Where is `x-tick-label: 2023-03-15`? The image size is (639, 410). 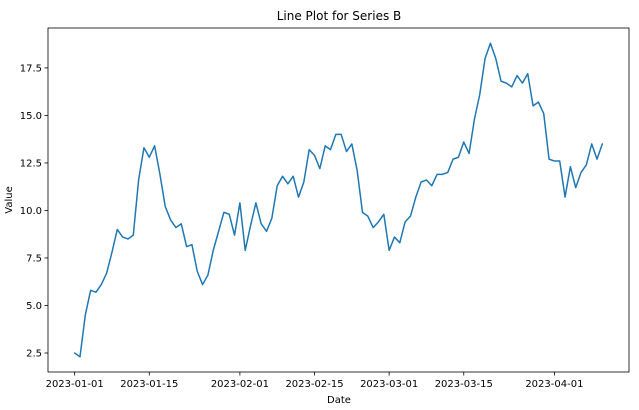 x-tick-label: 2023-03-15 is located at coordinates (464, 384).